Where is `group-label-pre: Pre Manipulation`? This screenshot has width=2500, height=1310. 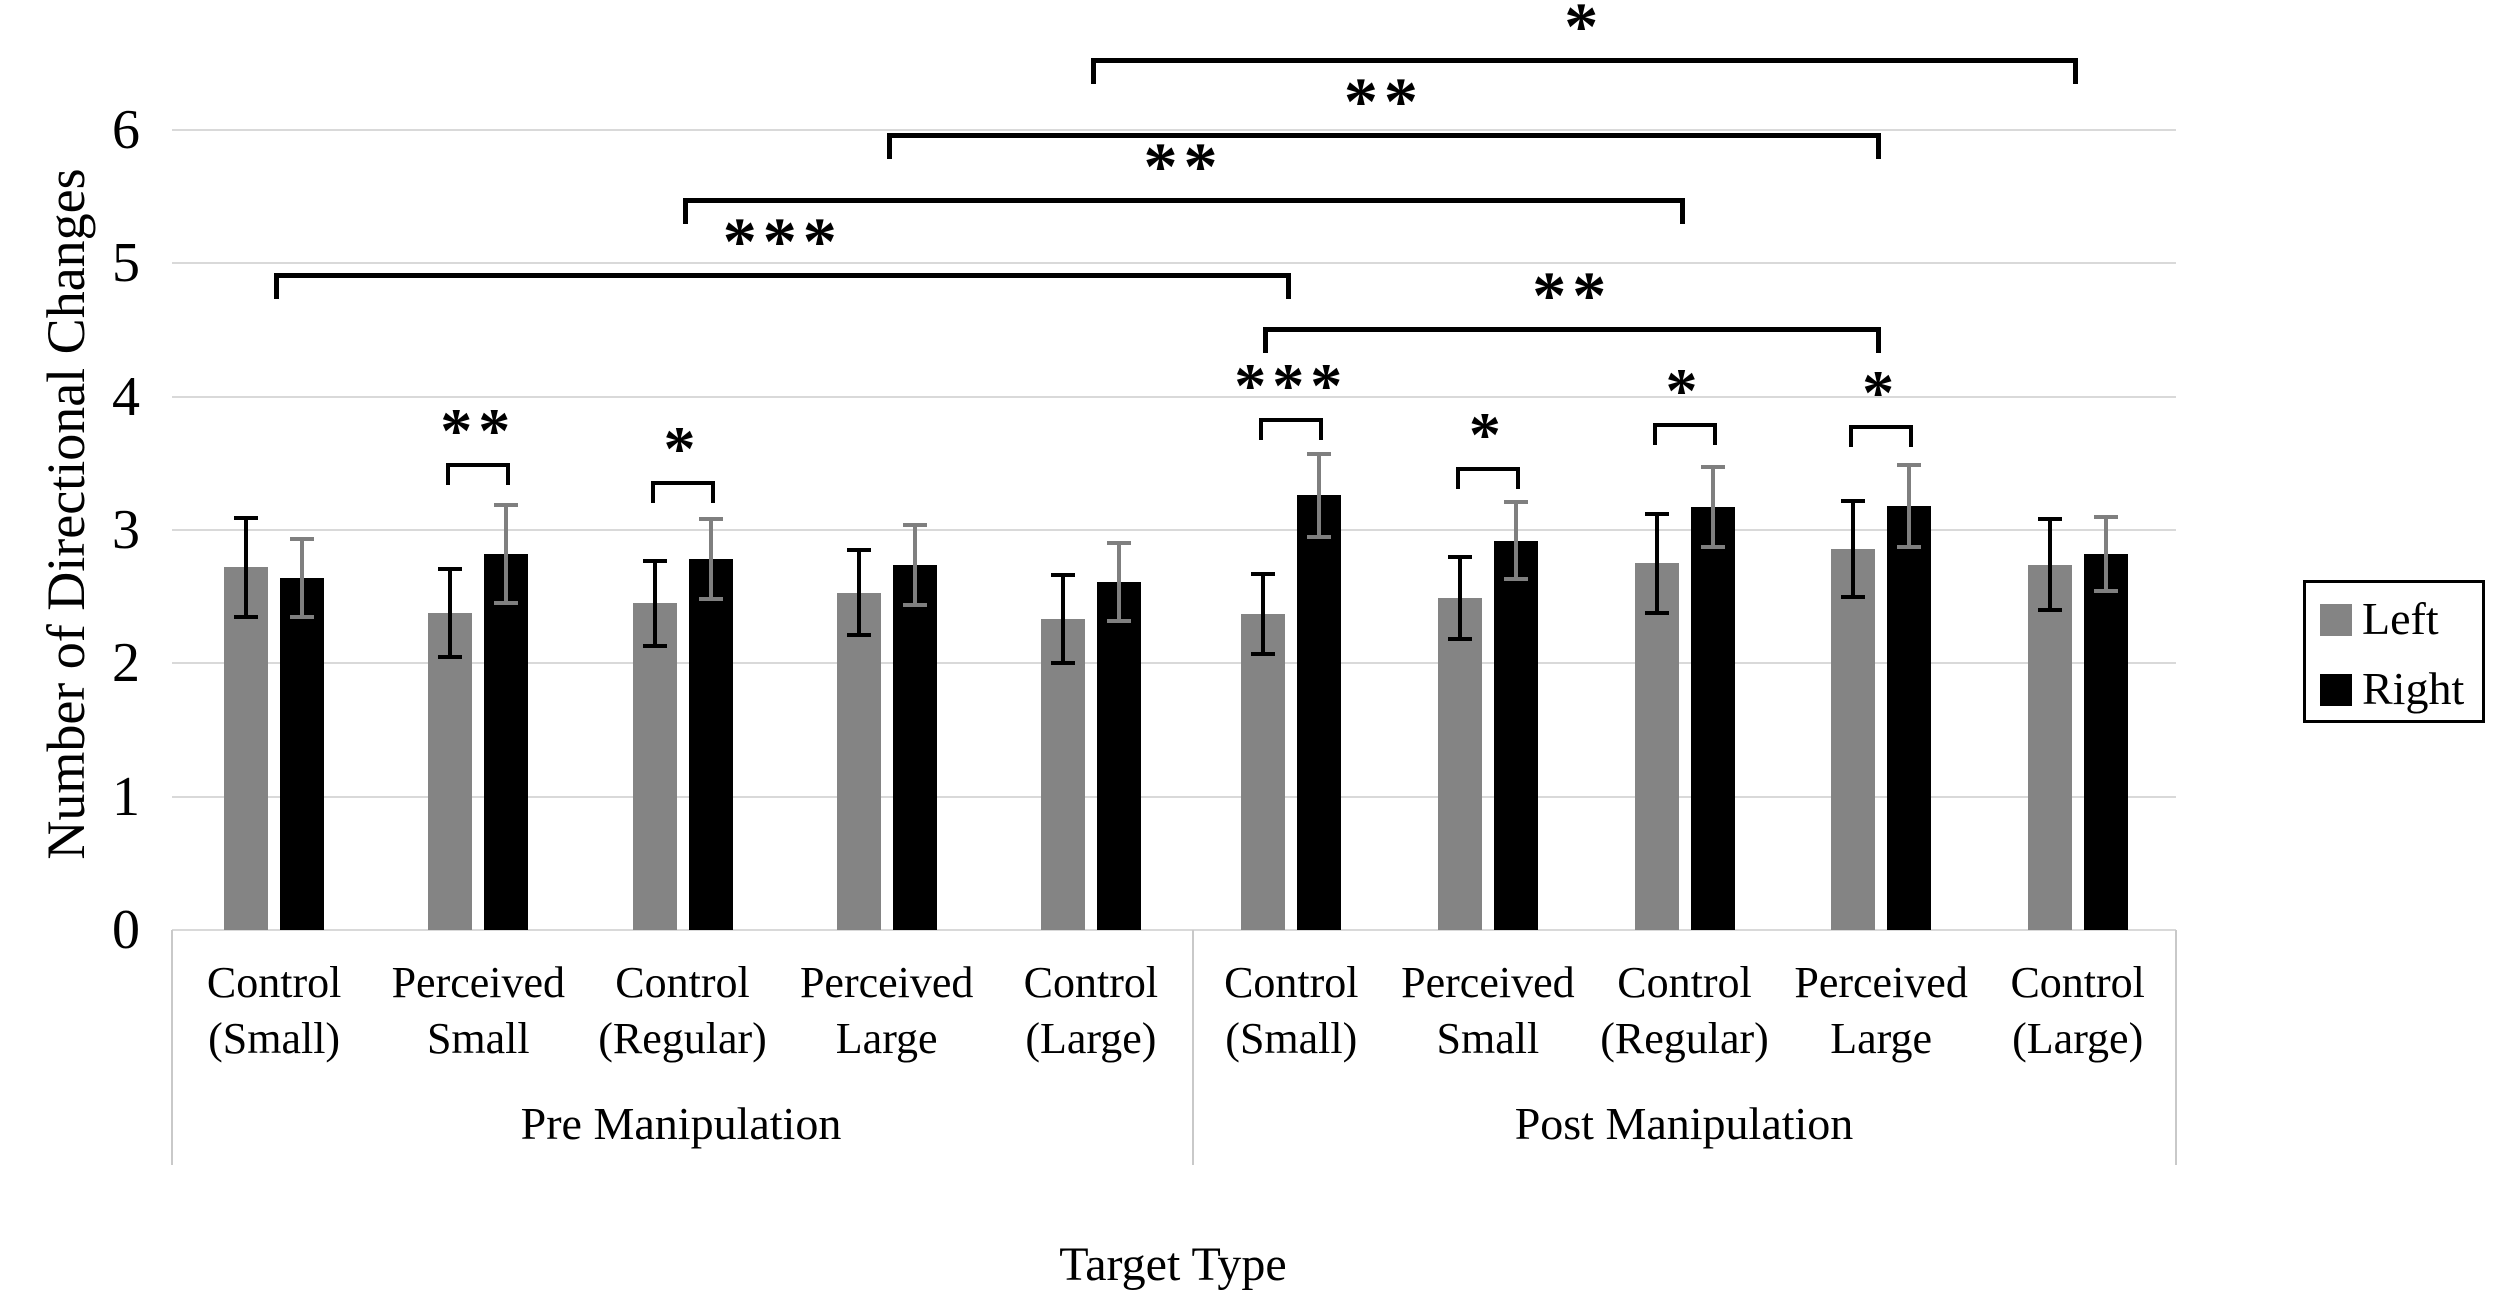 group-label-pre: Pre Manipulation is located at coordinates (681, 1123).